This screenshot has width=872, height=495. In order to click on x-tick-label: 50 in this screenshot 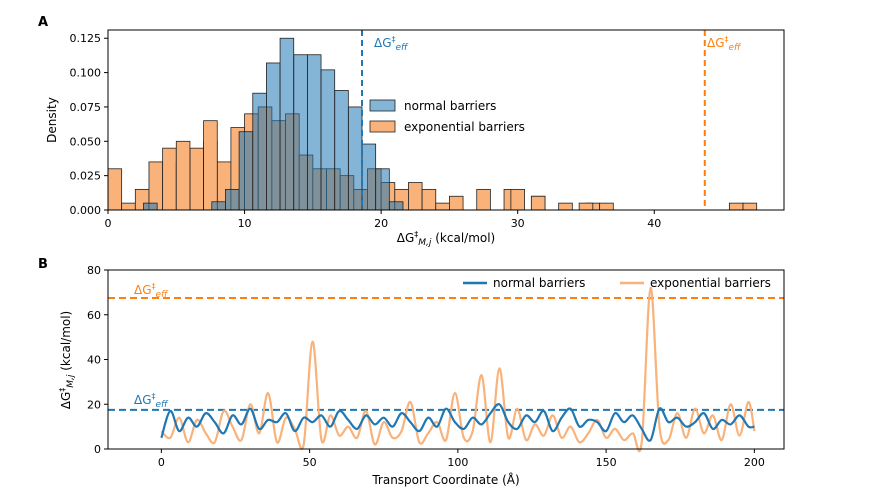, I will do `click(310, 462)`.